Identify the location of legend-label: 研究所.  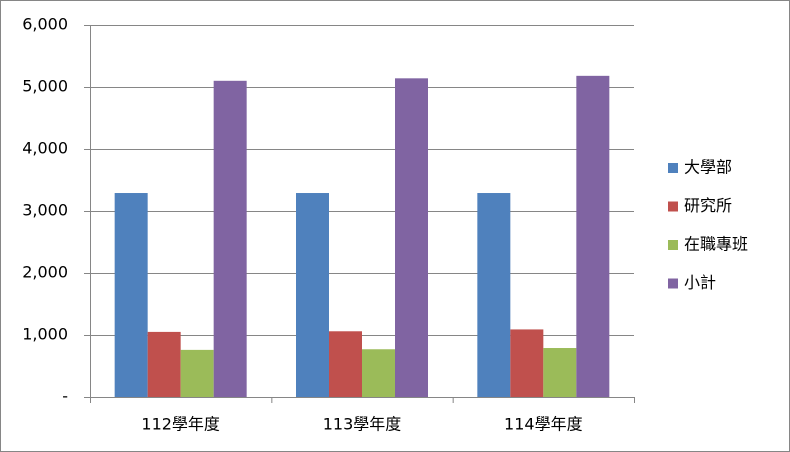
(708, 205).